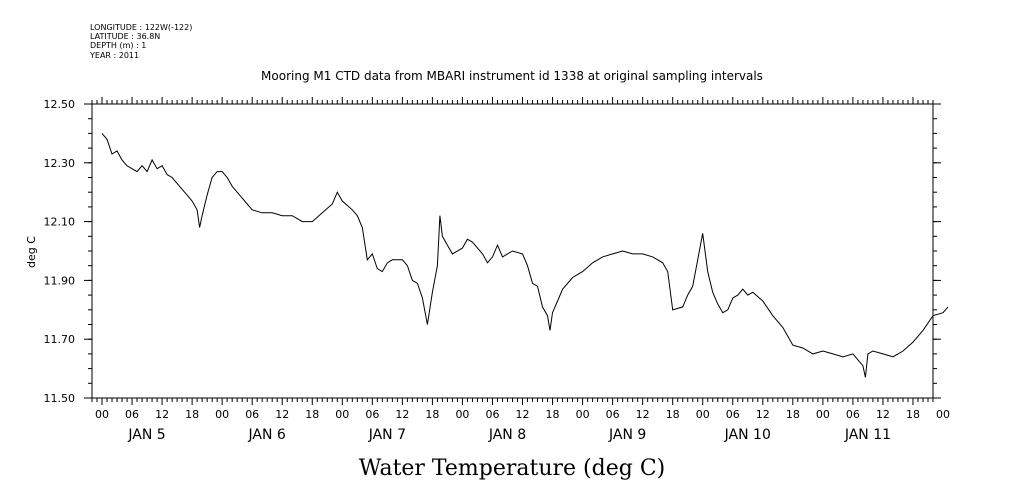  What do you see at coordinates (867, 435) in the screenshot?
I see `x-day-label: JAN 11` at bounding box center [867, 435].